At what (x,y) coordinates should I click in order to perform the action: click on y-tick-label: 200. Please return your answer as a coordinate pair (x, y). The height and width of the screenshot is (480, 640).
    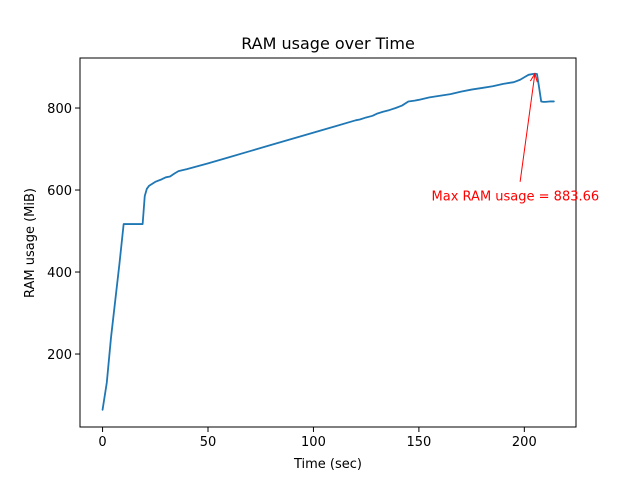
    Looking at the image, I should click on (59, 355).